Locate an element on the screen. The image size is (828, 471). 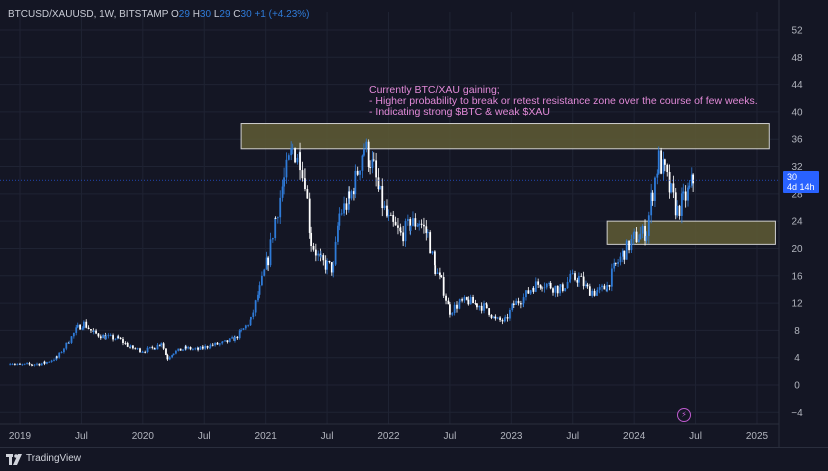
brand-name: TradingView is located at coordinates (54, 458).